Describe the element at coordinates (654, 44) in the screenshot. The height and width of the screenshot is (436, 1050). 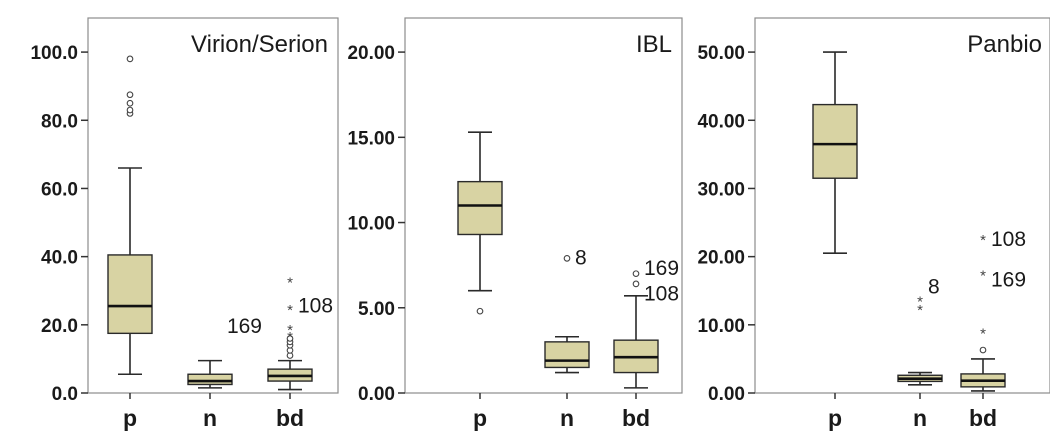
I see `panel-title: IBL` at that location.